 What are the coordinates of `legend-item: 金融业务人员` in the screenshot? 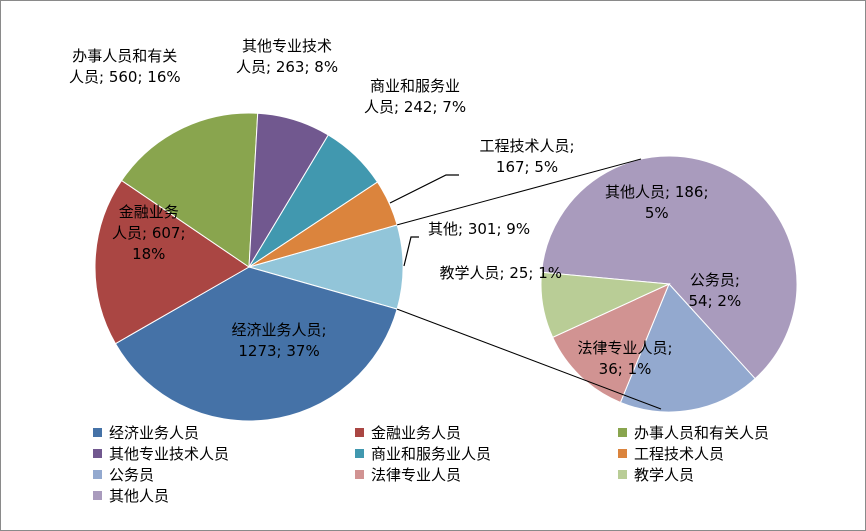 It's located at (408, 433).